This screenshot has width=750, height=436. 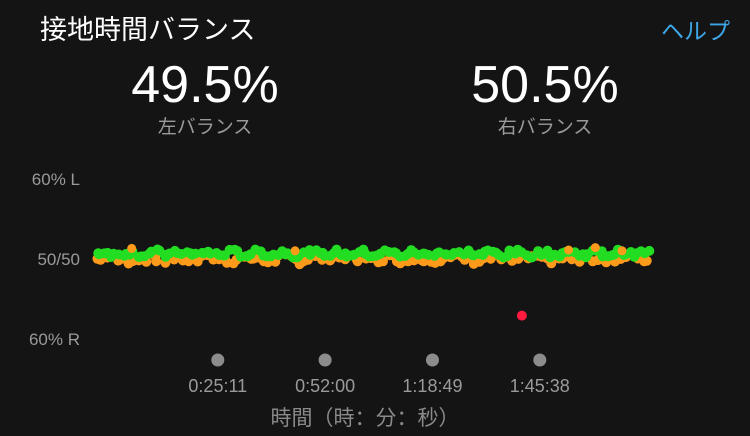 I want to click on y-axis-labels: 60% L 50/50 60% R, so click(x=54, y=259).